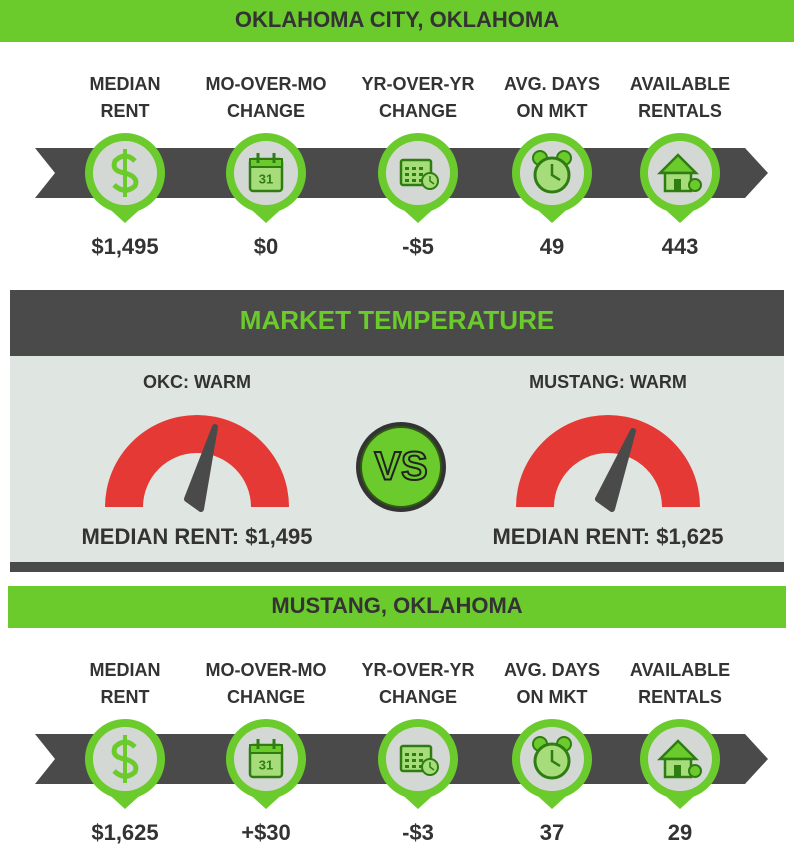 The image size is (794, 853). What do you see at coordinates (680, 832) in the screenshot?
I see `metric-value: 29` at bounding box center [680, 832].